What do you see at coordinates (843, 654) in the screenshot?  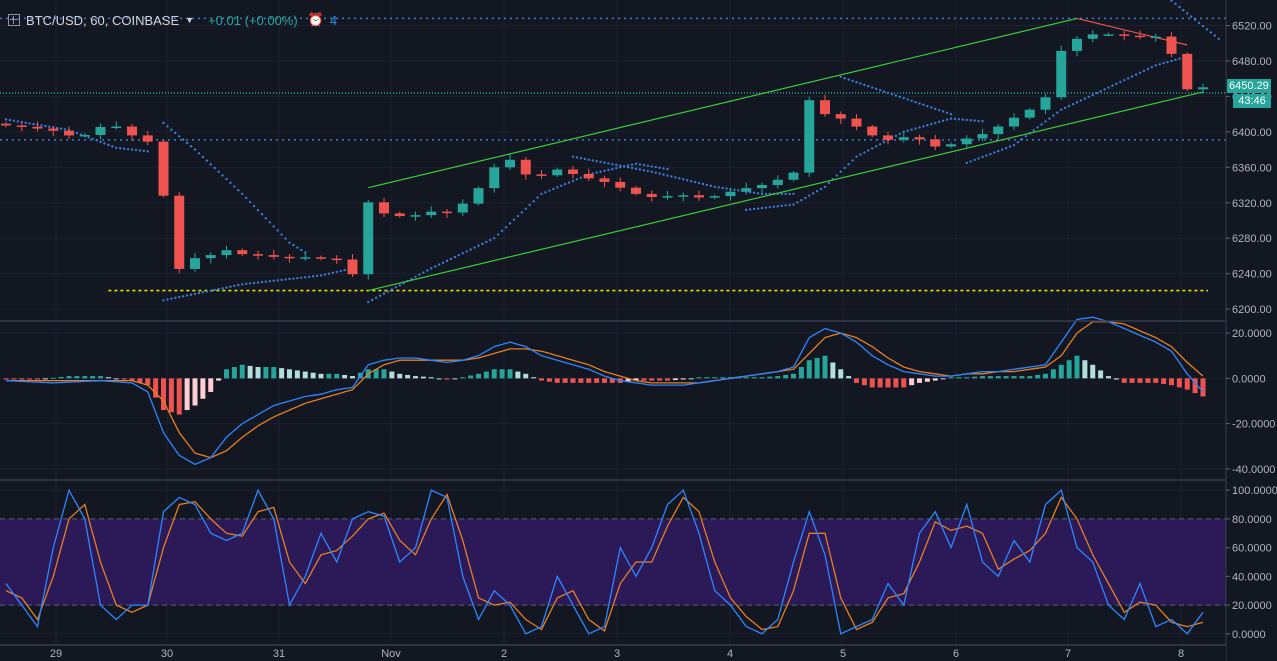 I see `time-axis-label: 5` at bounding box center [843, 654].